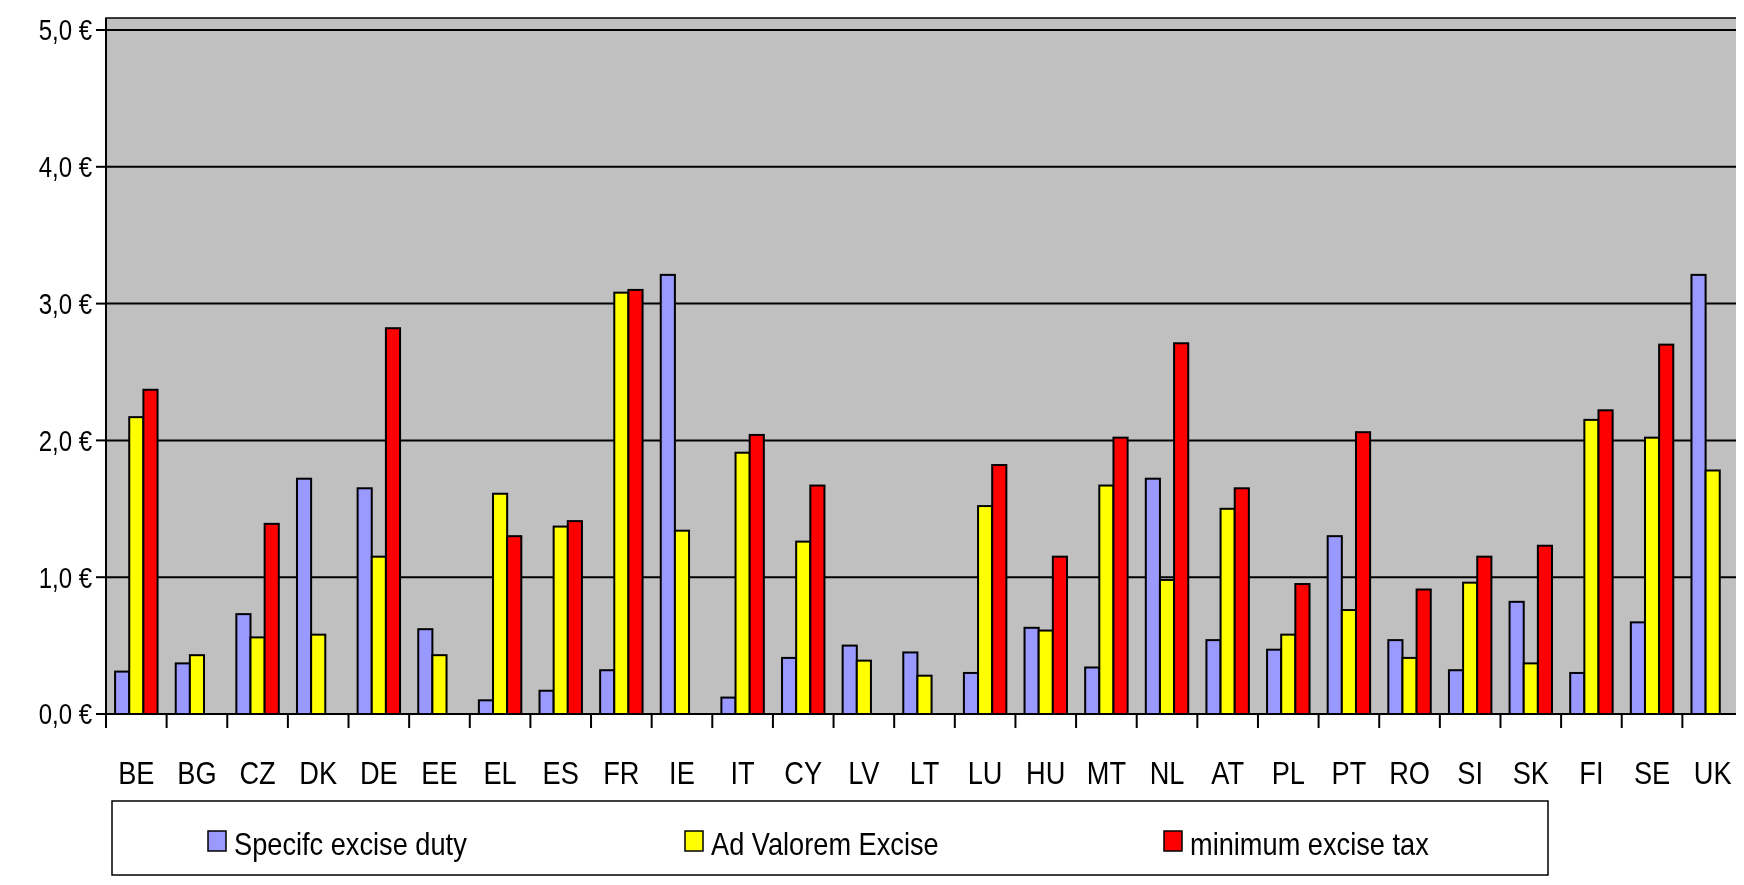  Describe the element at coordinates (1228, 772) in the screenshot. I see `x-tick-label: AT` at that location.